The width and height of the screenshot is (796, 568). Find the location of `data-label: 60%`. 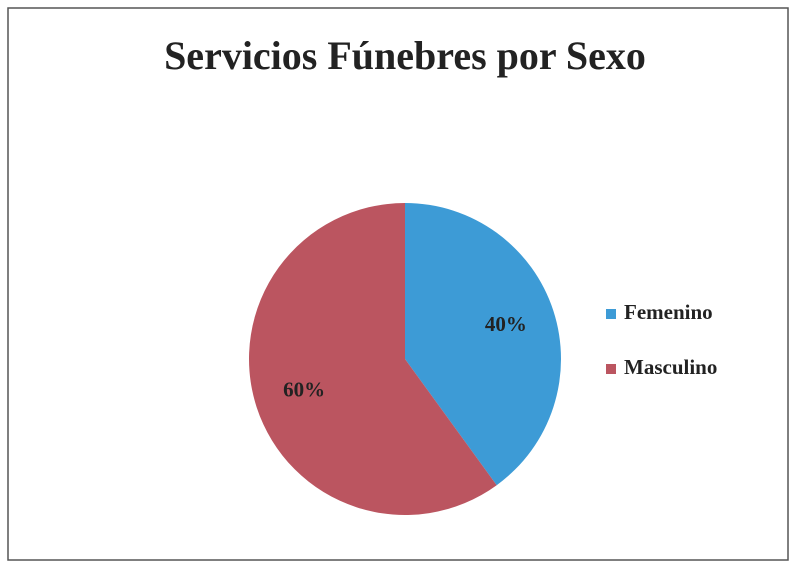

data-label: 60% is located at coordinates (304, 390).